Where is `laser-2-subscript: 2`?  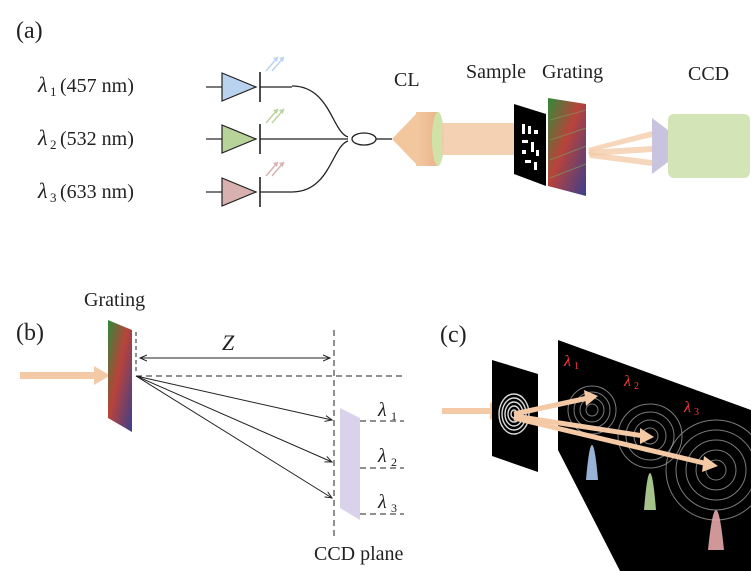 laser-2-subscript: 2 is located at coordinates (53, 144).